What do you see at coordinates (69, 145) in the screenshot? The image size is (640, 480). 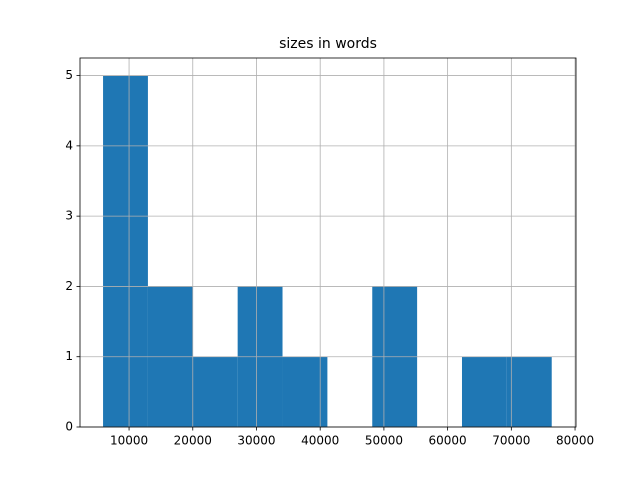 I see `y-tick-label: 4` at bounding box center [69, 145].